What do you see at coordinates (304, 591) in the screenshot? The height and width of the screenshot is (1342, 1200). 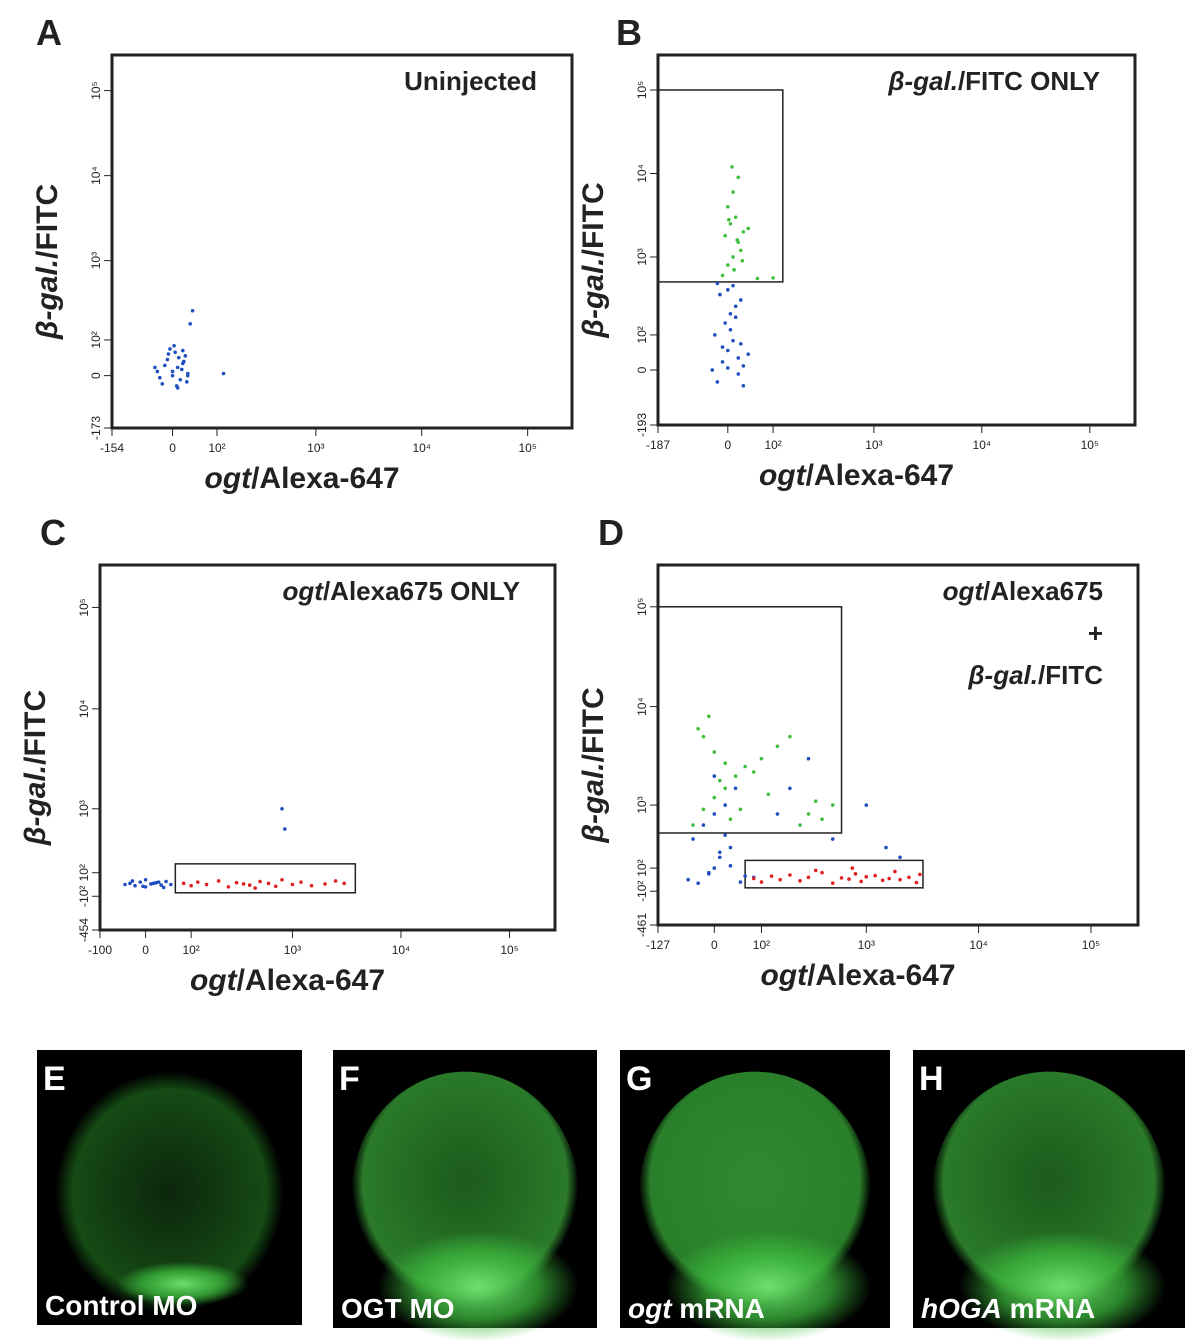 I see `panel-annotation-part: ogt` at bounding box center [304, 591].